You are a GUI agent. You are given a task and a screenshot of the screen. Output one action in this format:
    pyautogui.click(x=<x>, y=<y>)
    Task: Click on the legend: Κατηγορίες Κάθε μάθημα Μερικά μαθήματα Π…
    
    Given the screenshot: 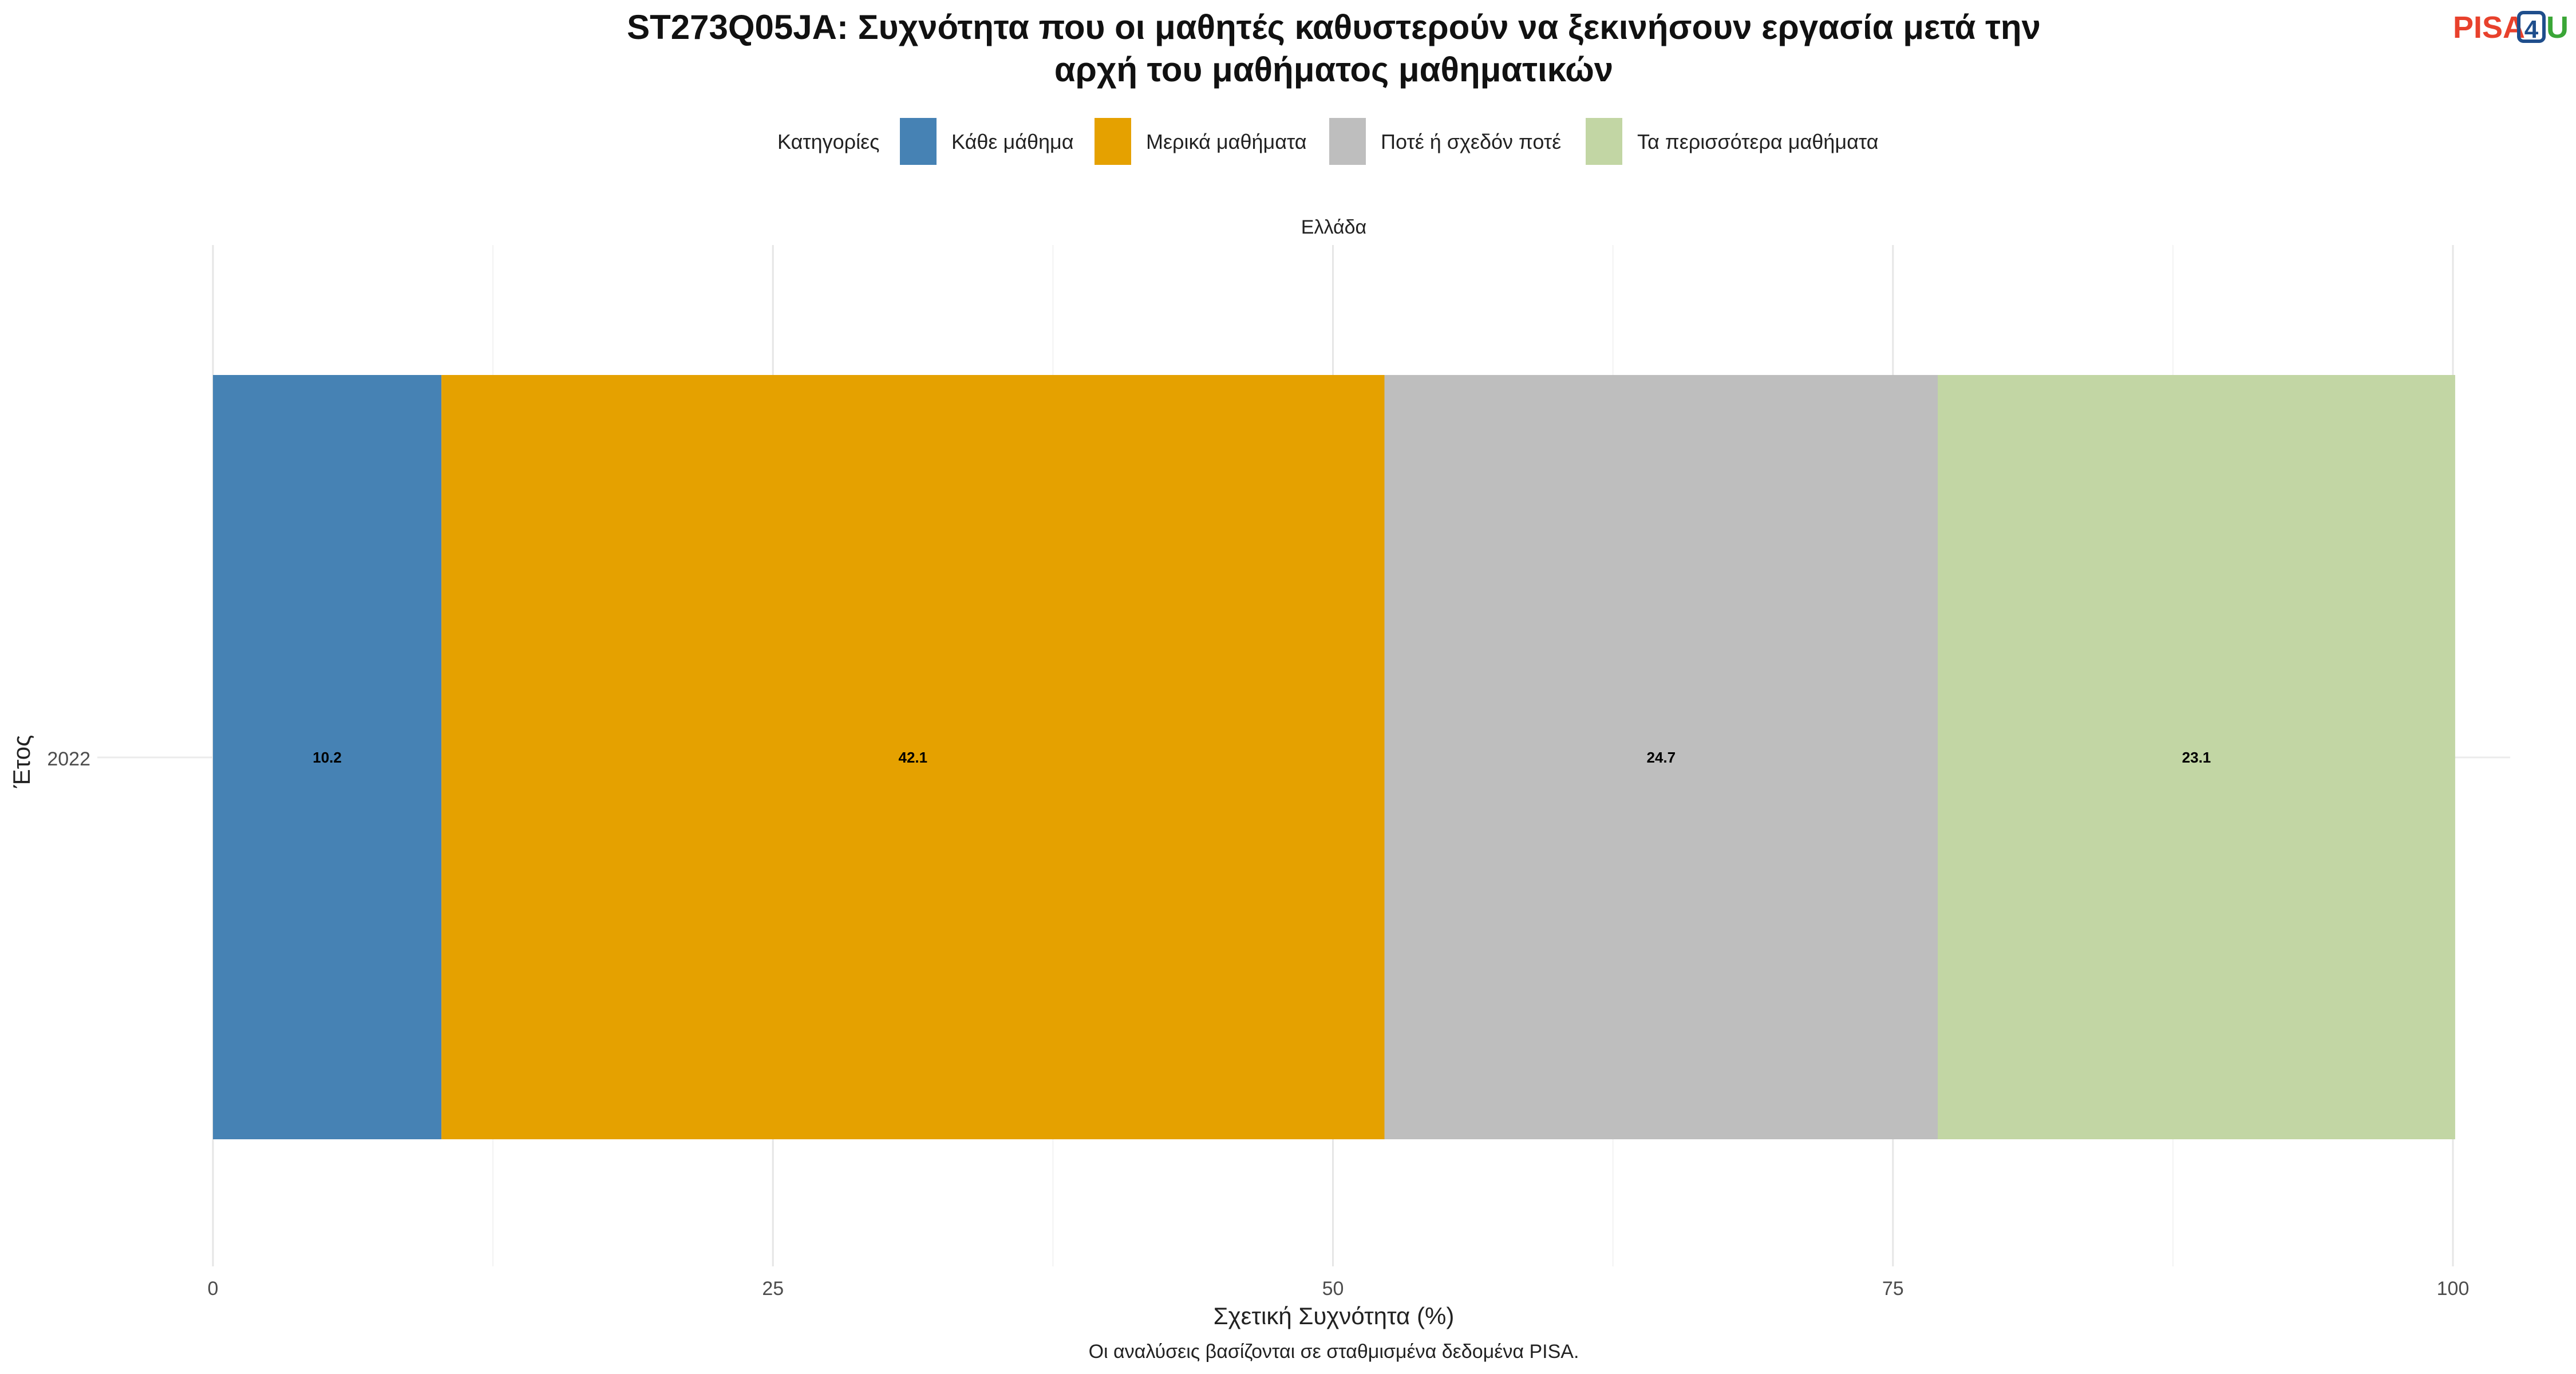 What is the action you would take?
    pyautogui.click(x=1327, y=141)
    